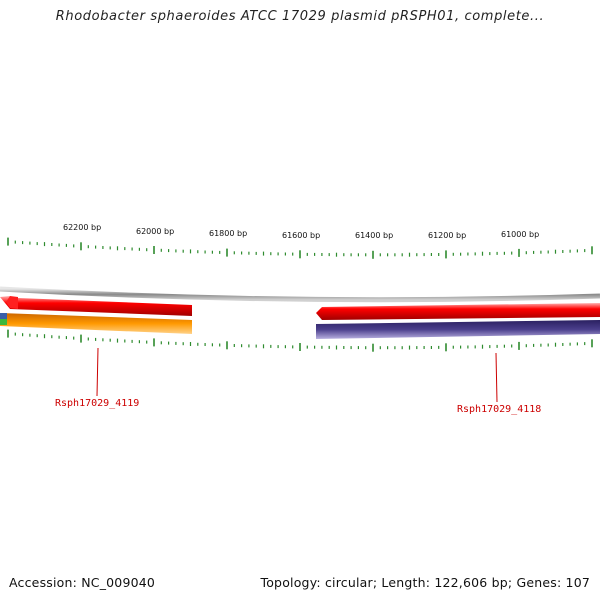  What do you see at coordinates (155, 231) in the screenshot?
I see `ruler-label: 62000 bp` at bounding box center [155, 231].